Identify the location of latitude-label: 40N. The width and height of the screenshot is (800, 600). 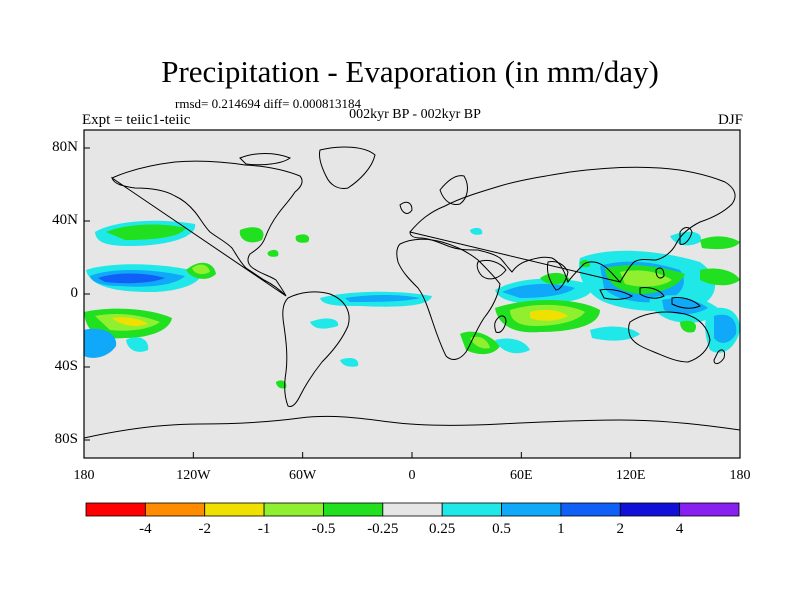
(65, 220).